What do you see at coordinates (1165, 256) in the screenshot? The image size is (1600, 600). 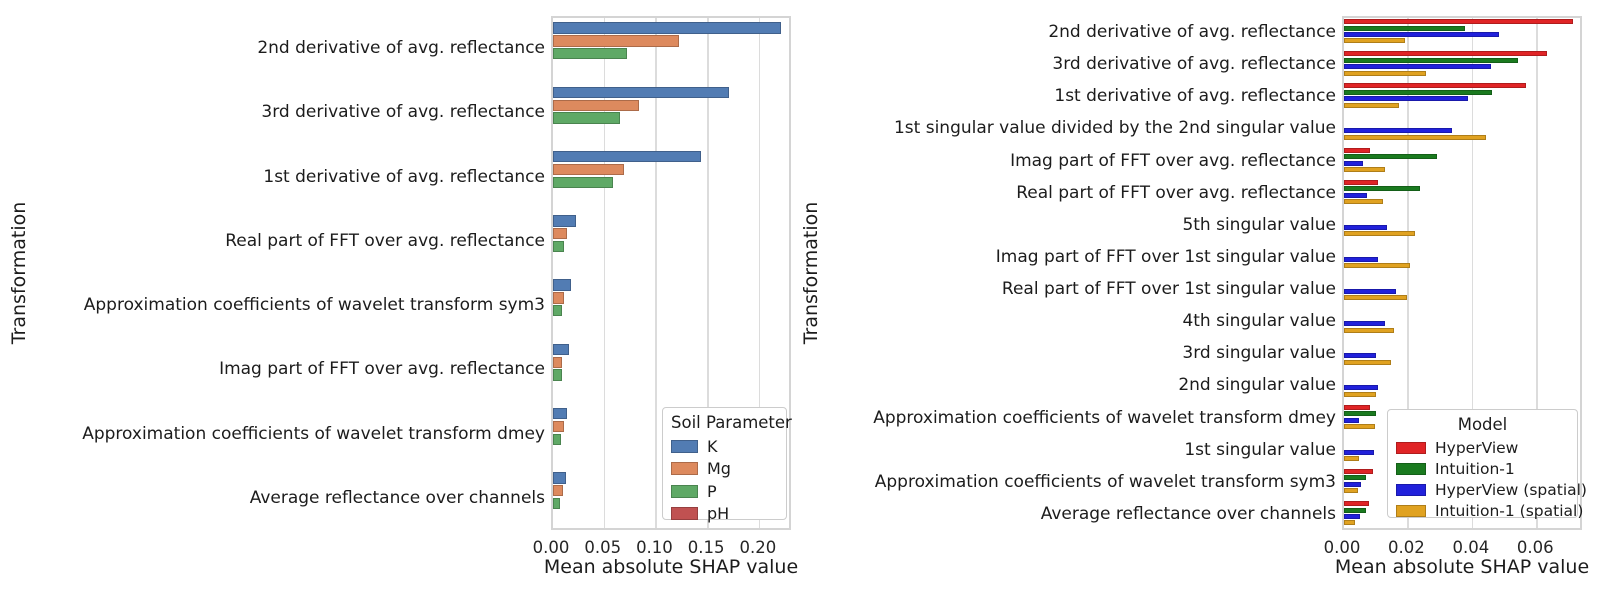 I see `category-label: Imag part of FFT over 1st singular value` at bounding box center [1165, 256].